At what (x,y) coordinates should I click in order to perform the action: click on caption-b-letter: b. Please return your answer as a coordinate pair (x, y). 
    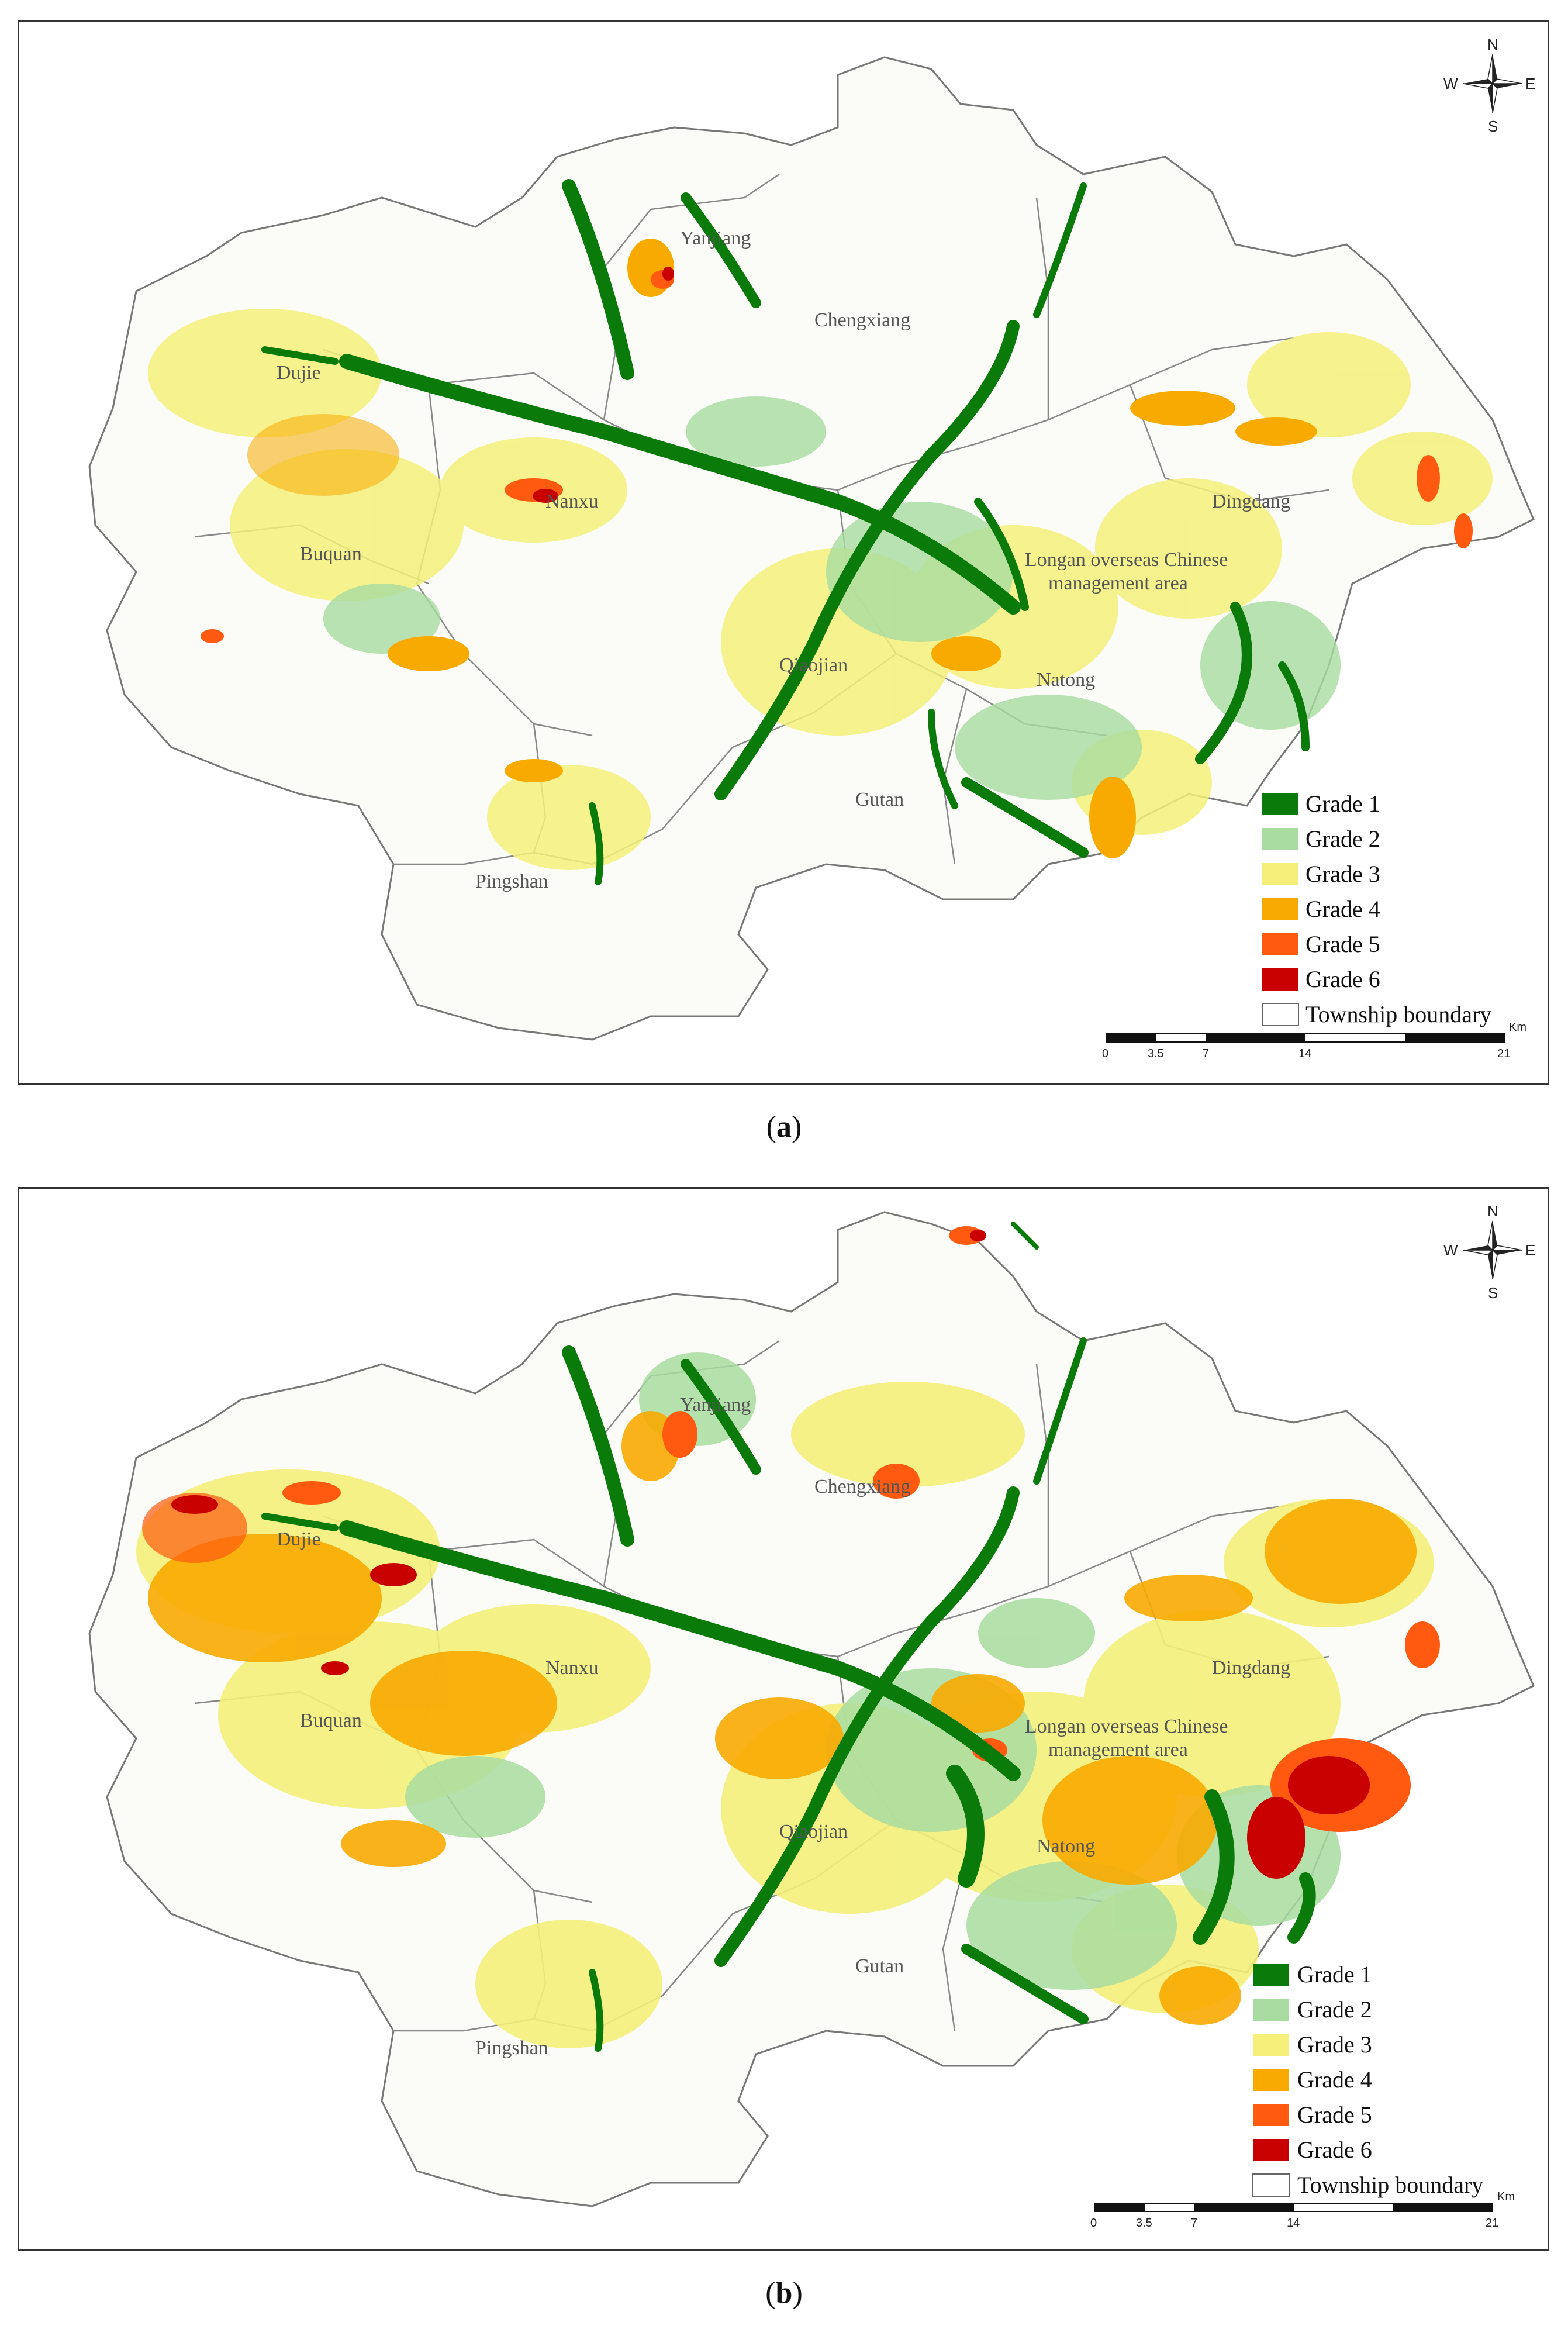
    Looking at the image, I should click on (784, 2293).